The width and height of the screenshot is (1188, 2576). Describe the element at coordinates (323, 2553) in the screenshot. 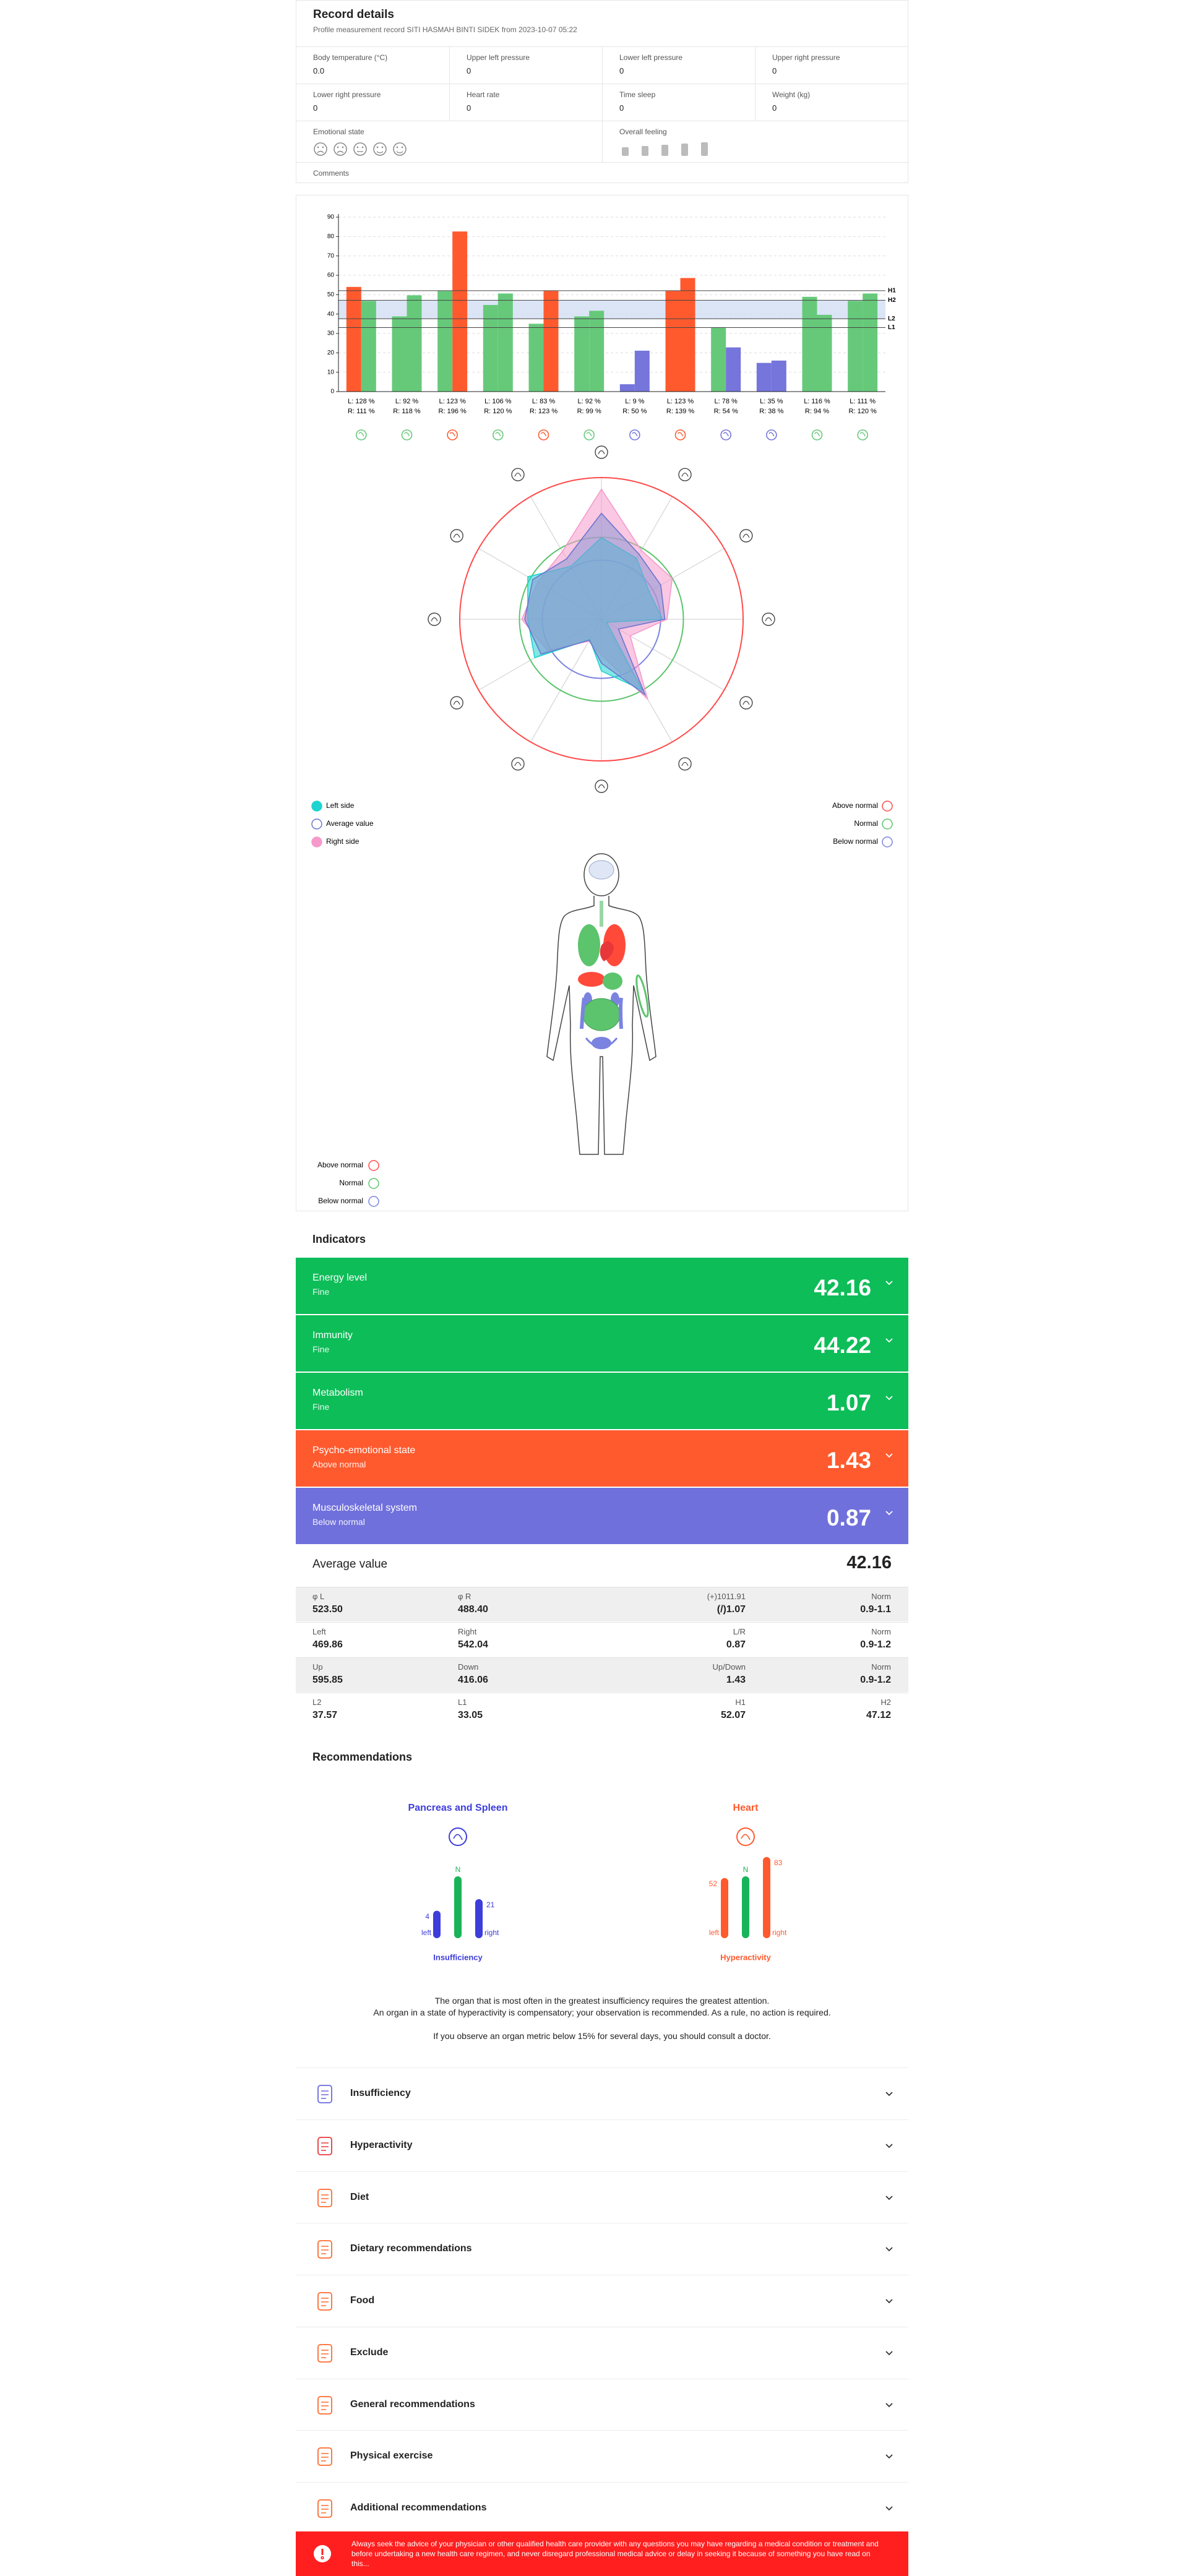

I see `alert-icon` at that location.